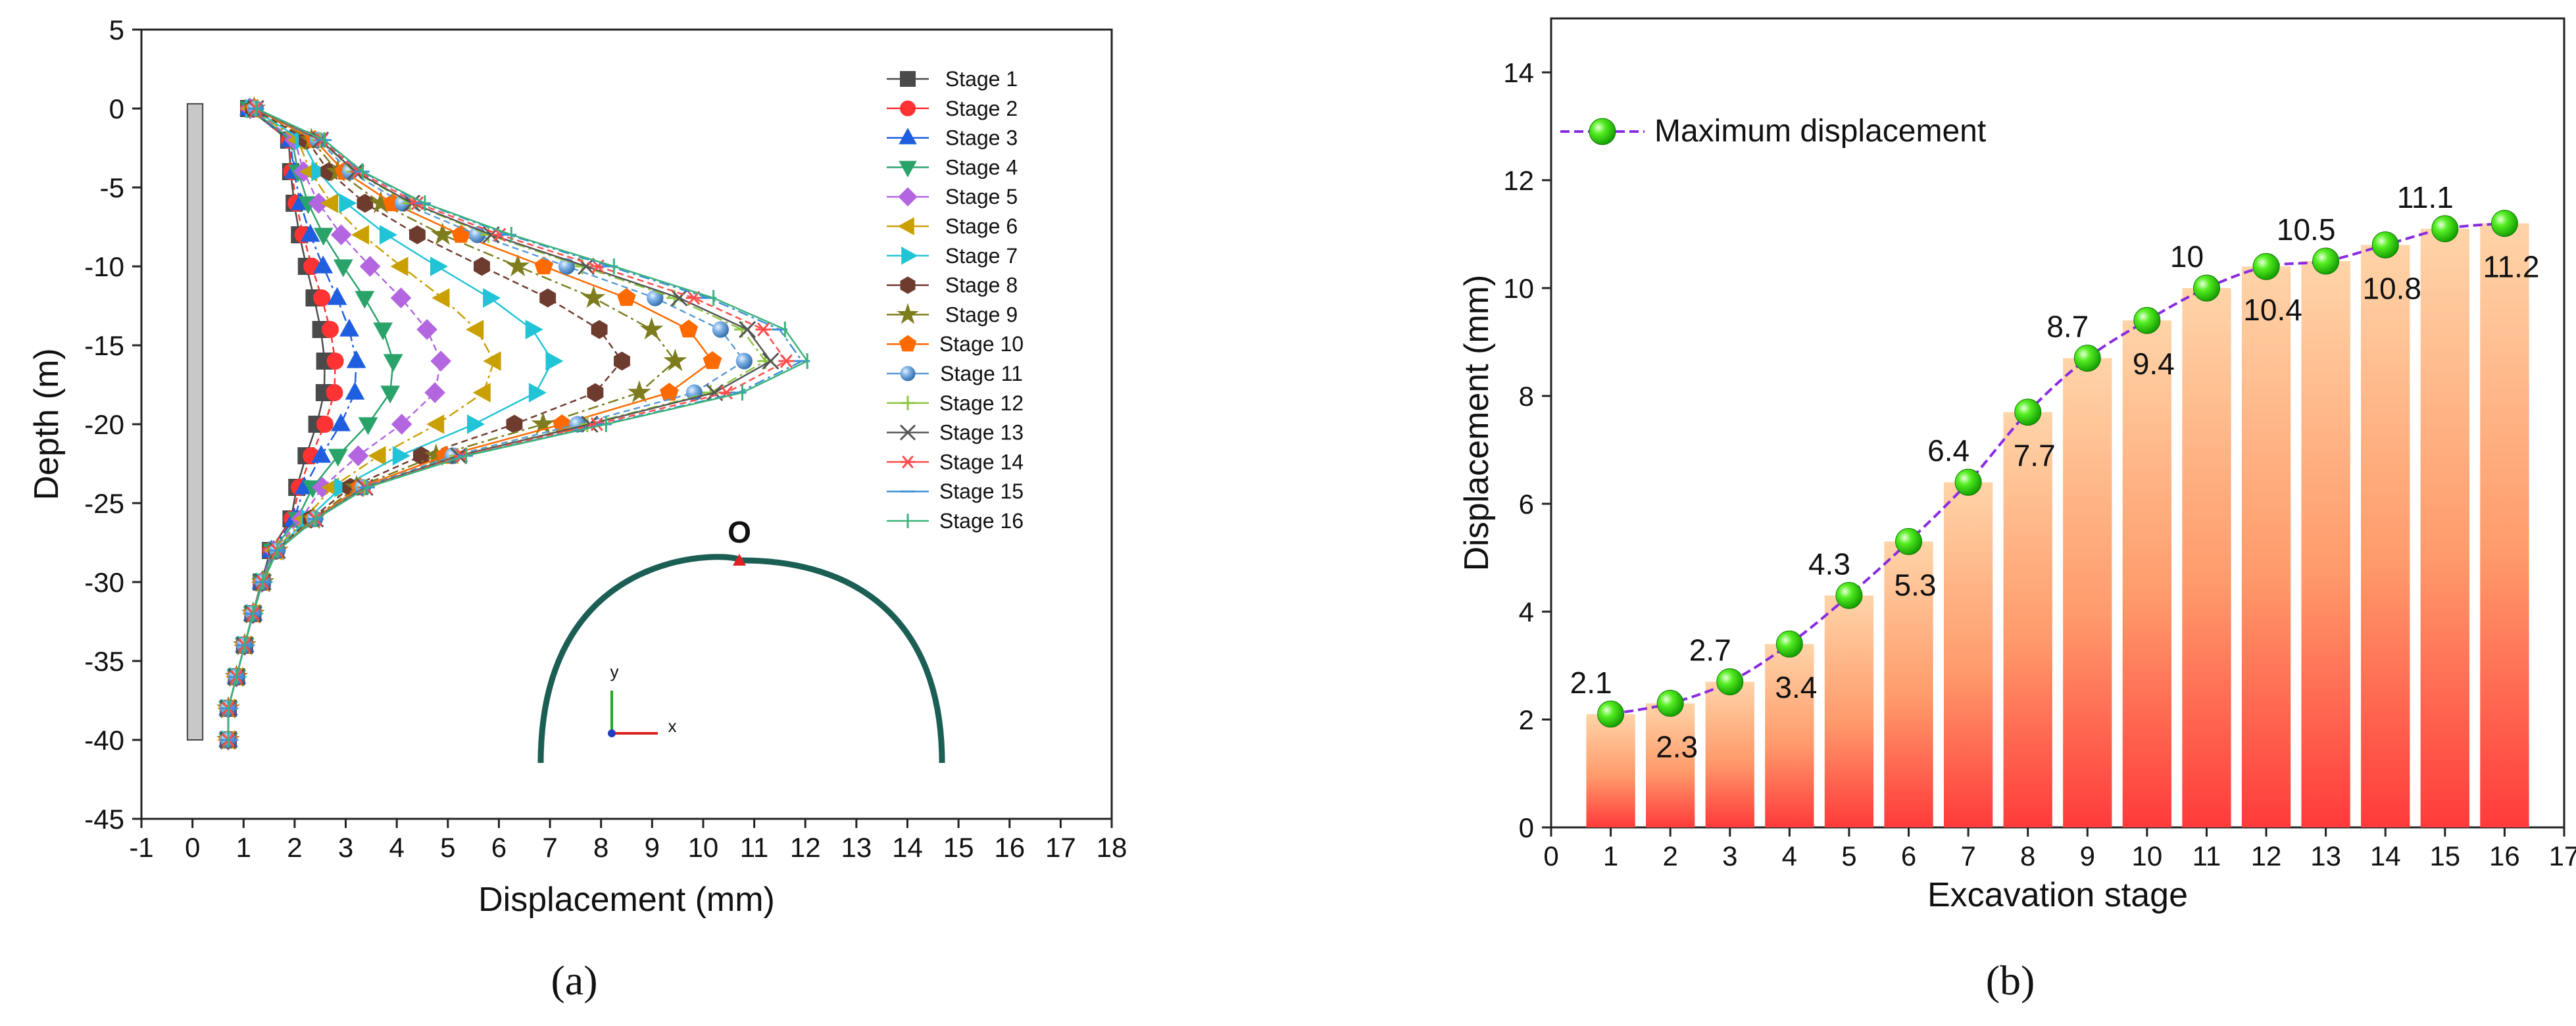  What do you see at coordinates (805, 847) in the screenshot?
I see `x-tick-label-a: 12` at bounding box center [805, 847].